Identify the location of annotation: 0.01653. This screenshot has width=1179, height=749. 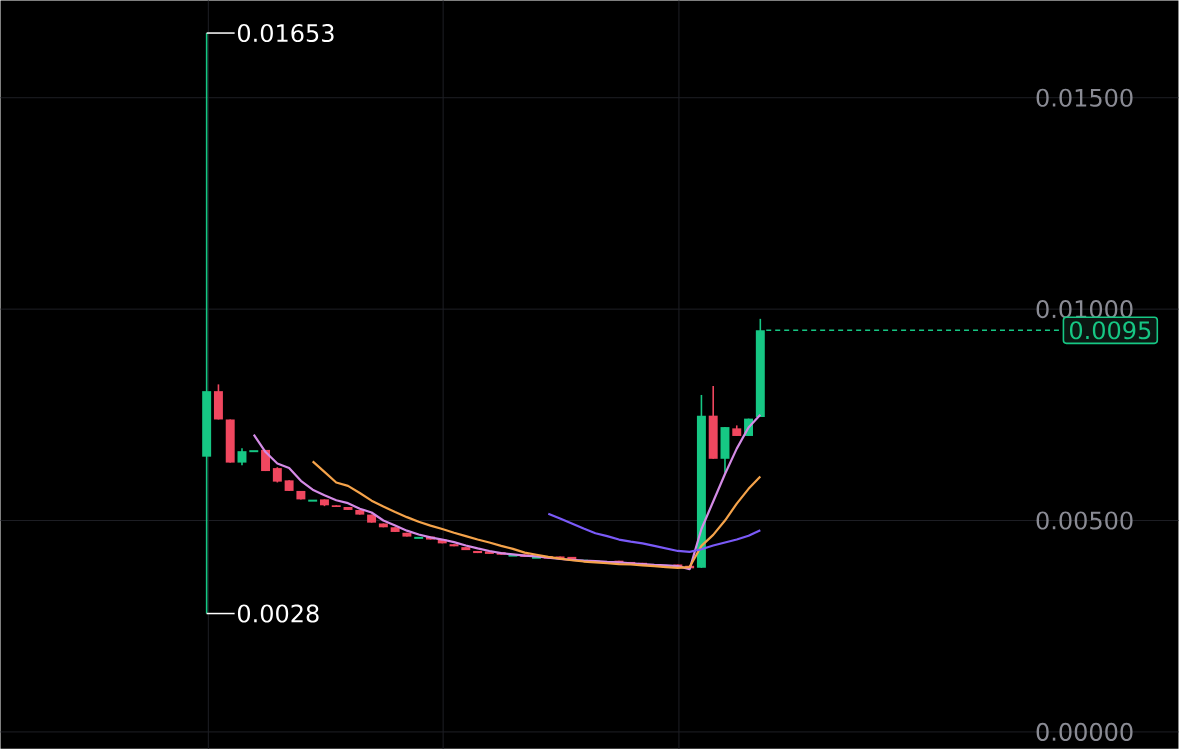
(285, 32).